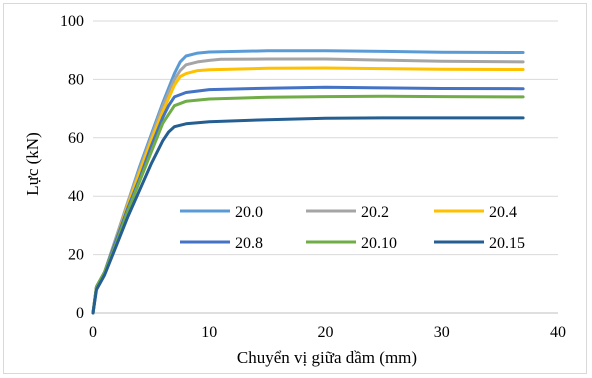  What do you see at coordinates (327, 357) in the screenshot?
I see `x-axis-title: Chuyển vị giữa dầm (mm)` at bounding box center [327, 357].